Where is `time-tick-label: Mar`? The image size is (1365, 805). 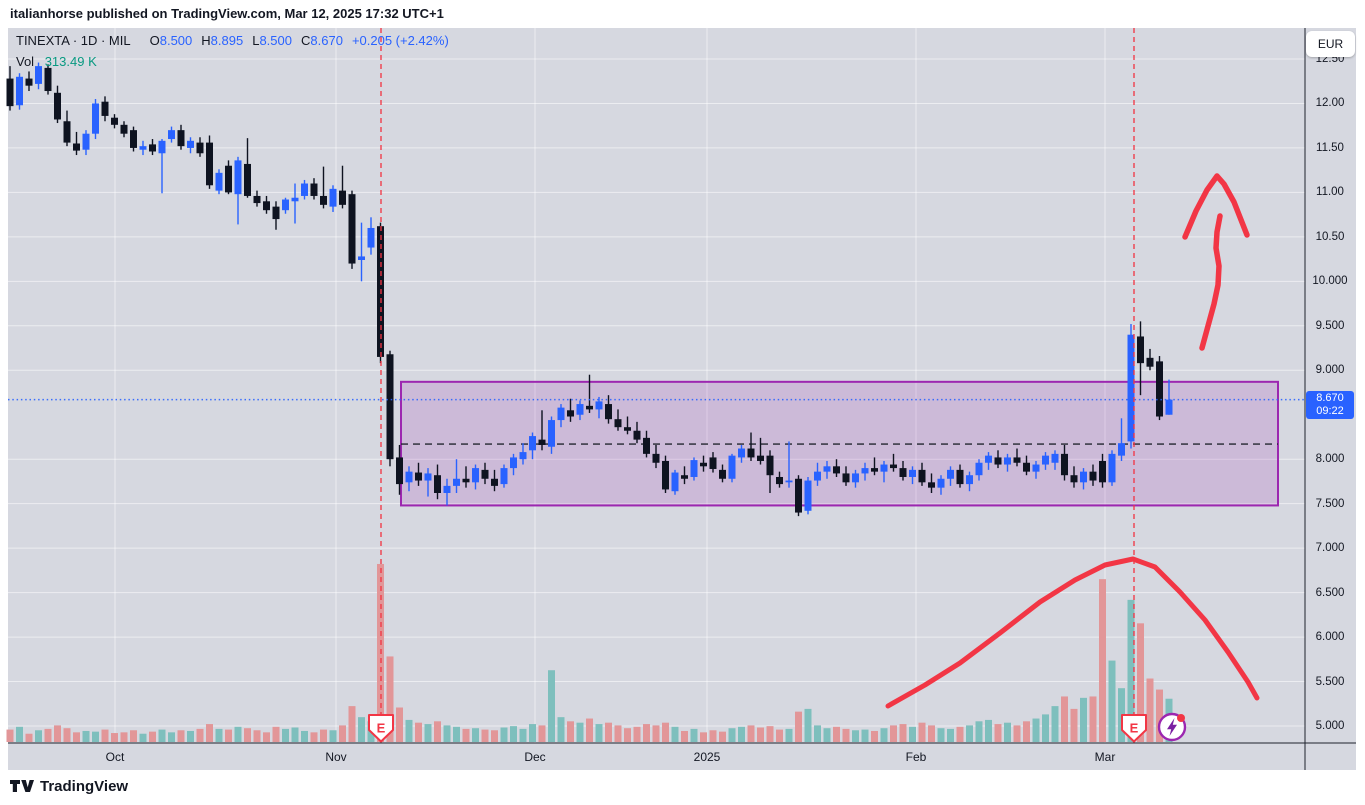 time-tick-label: Mar is located at coordinates (1105, 757).